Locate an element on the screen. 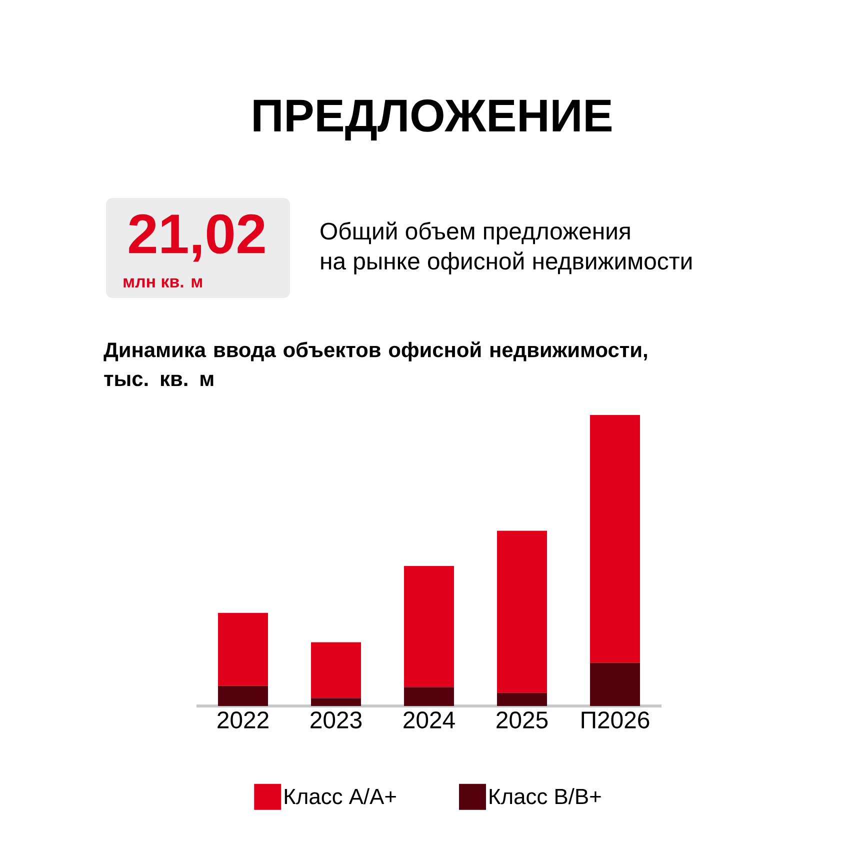 The image size is (864, 864). x-tick-label: 2024 is located at coordinates (429, 720).